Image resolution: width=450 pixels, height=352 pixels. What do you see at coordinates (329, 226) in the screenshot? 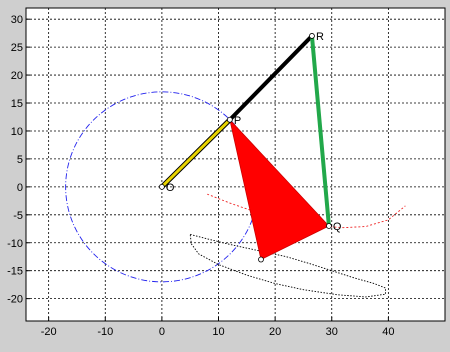
I see `joint-Q` at bounding box center [329, 226].